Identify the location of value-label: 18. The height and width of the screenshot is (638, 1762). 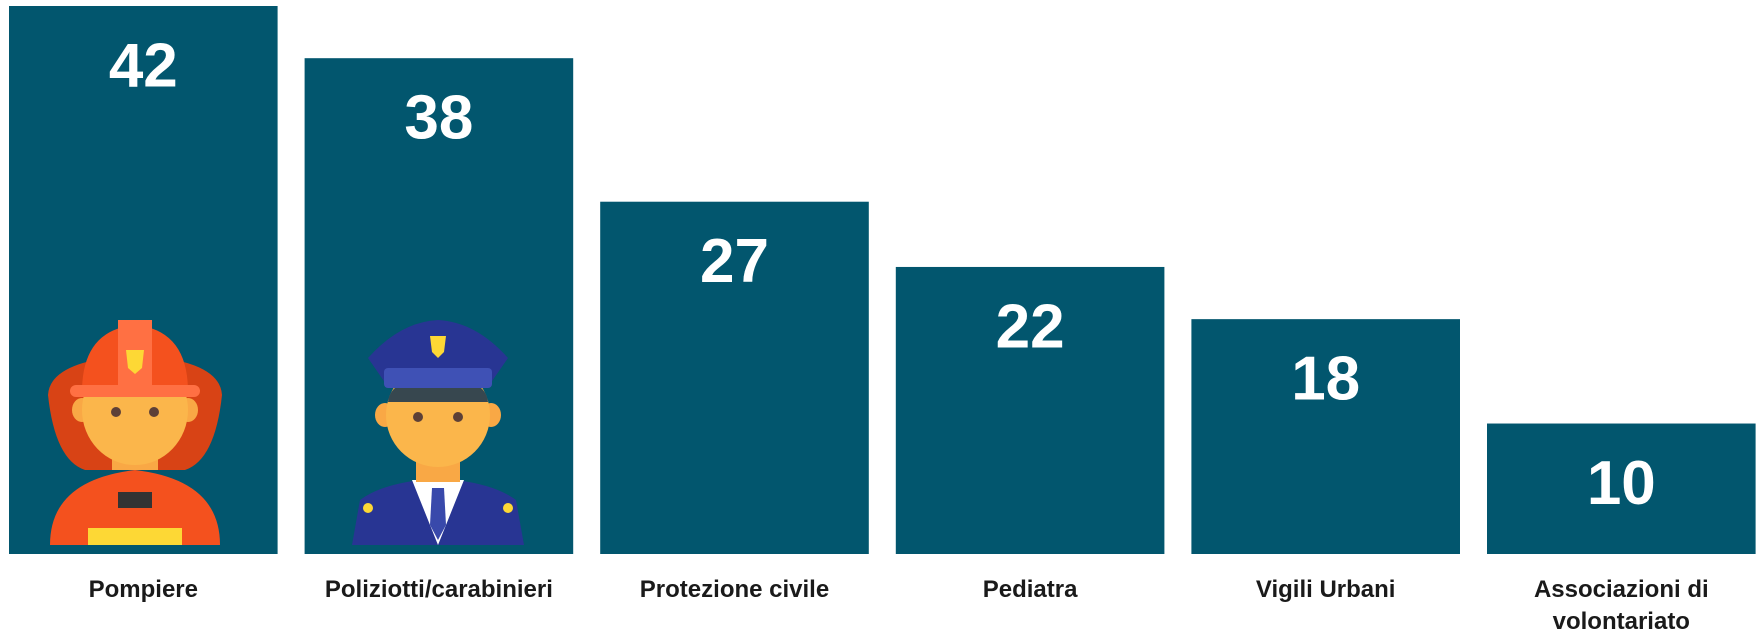
(1325, 379).